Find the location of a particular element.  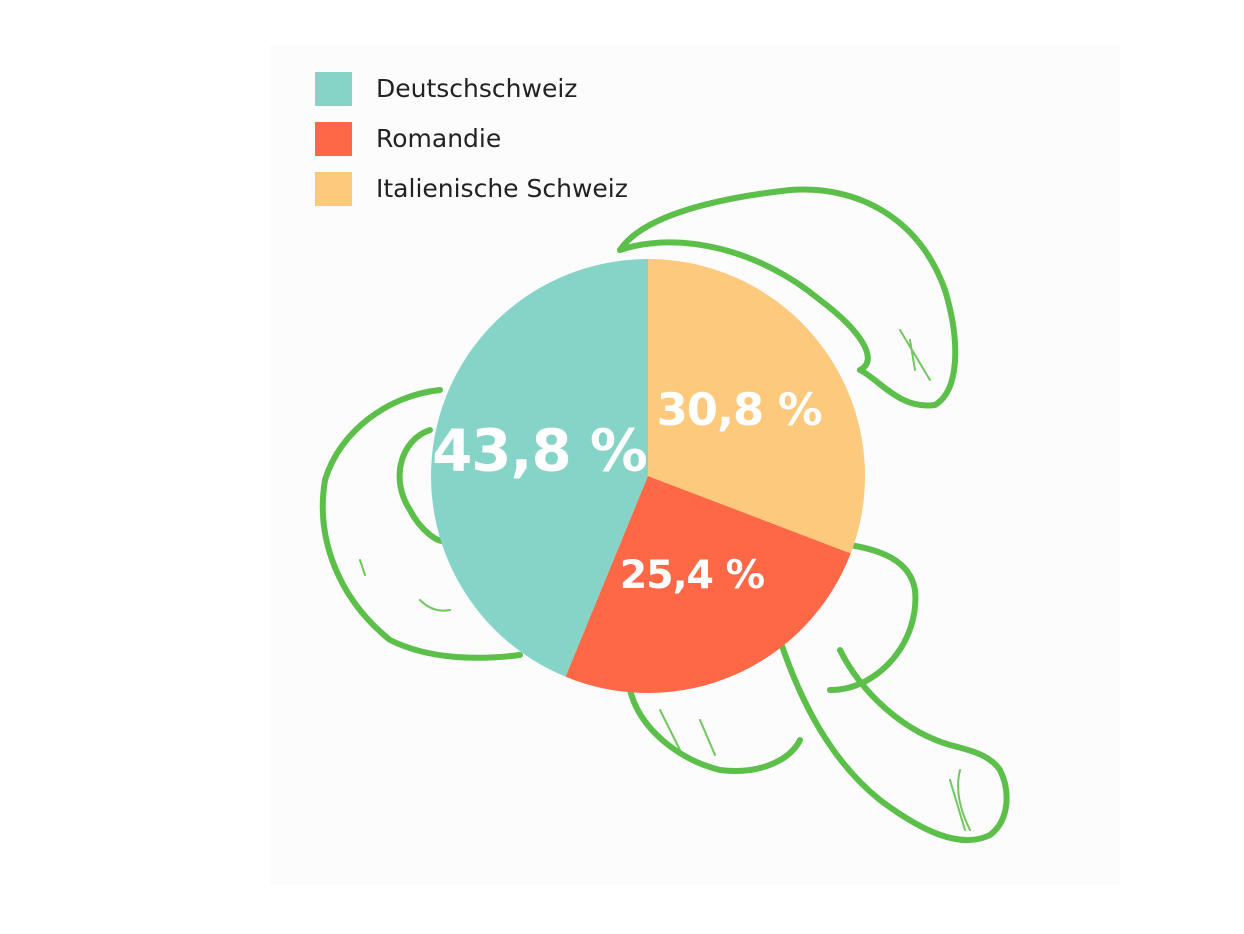

legend-label: Romandie is located at coordinates (438, 138).